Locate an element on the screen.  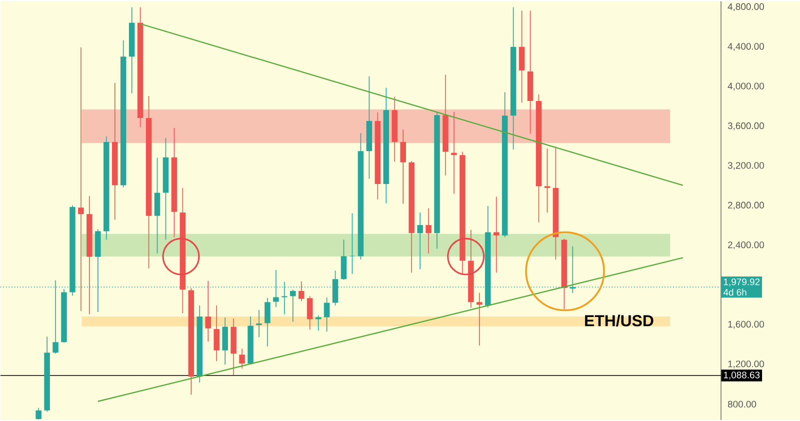
y-tick-label: 4,400.00 is located at coordinates (746, 47).